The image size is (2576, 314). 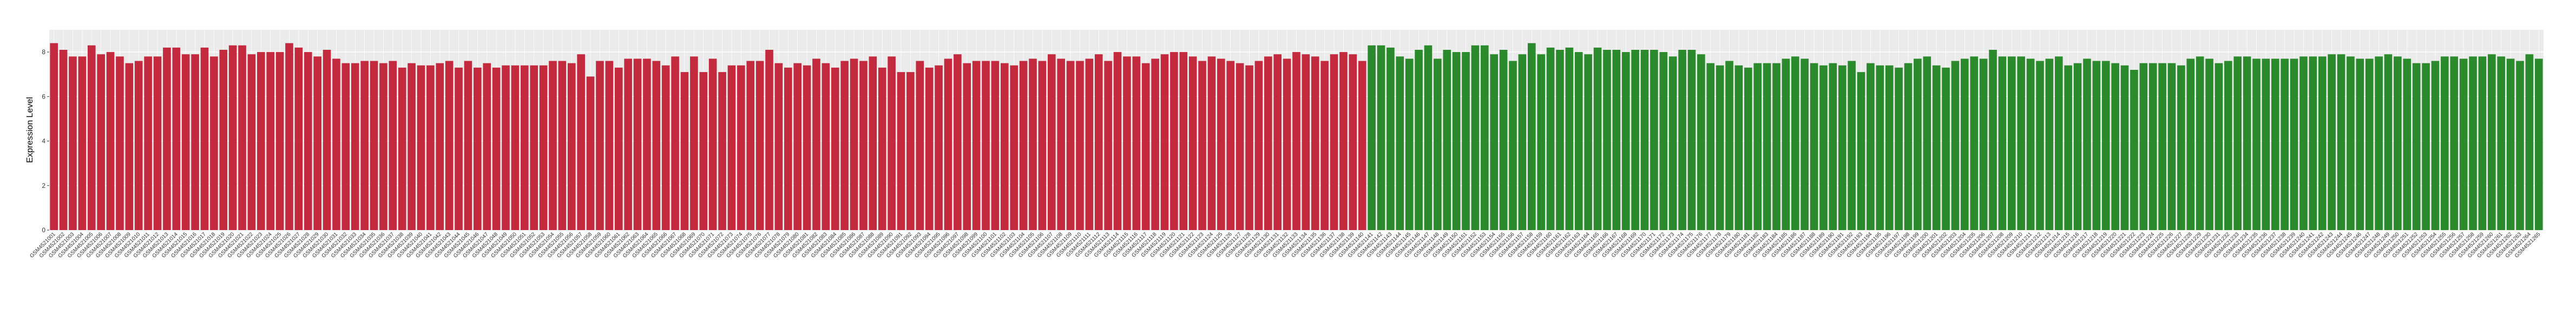 What do you see at coordinates (43, 185) in the screenshot?
I see `y-tick-label: 2` at bounding box center [43, 185].